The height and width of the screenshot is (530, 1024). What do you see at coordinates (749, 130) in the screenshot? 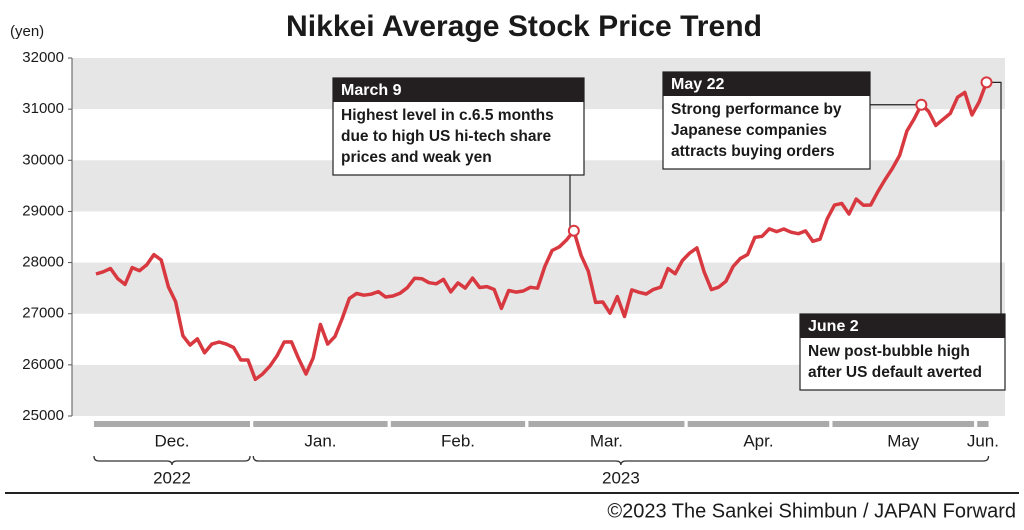
I see `callout-text: Japanese companies` at bounding box center [749, 130].